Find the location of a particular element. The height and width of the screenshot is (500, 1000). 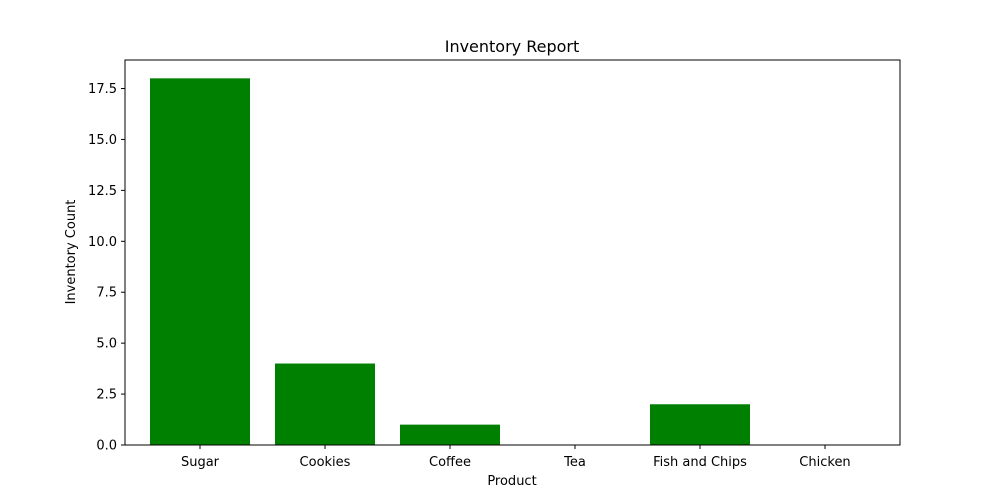

y-axis-ticks: 0.0 2.5 5.0 7.5 10.0 12.5 15.0 17.5 is located at coordinates (106, 268).